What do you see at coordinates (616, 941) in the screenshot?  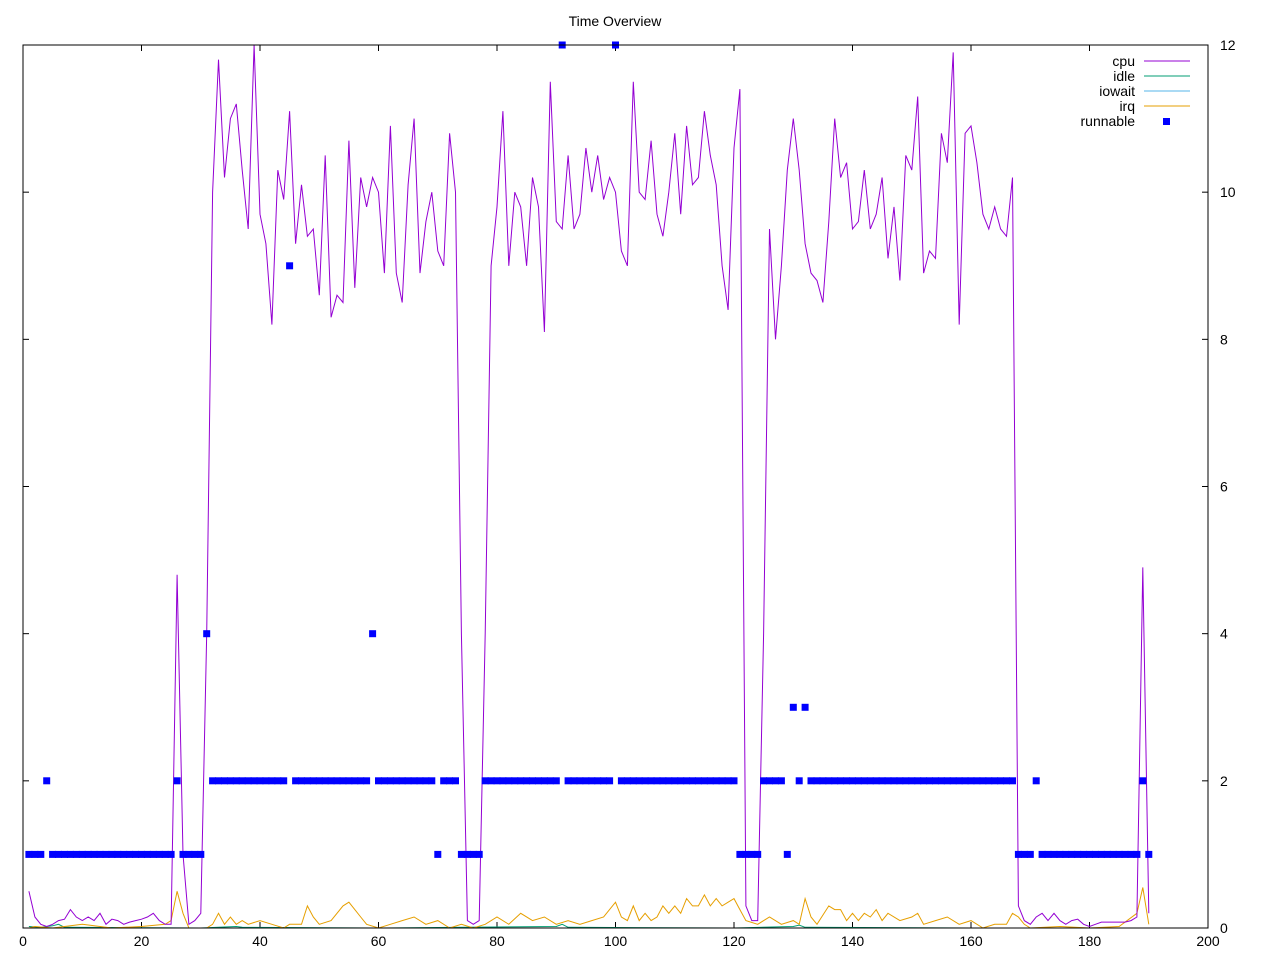 I see `x-tick-label: 100` at bounding box center [616, 941].